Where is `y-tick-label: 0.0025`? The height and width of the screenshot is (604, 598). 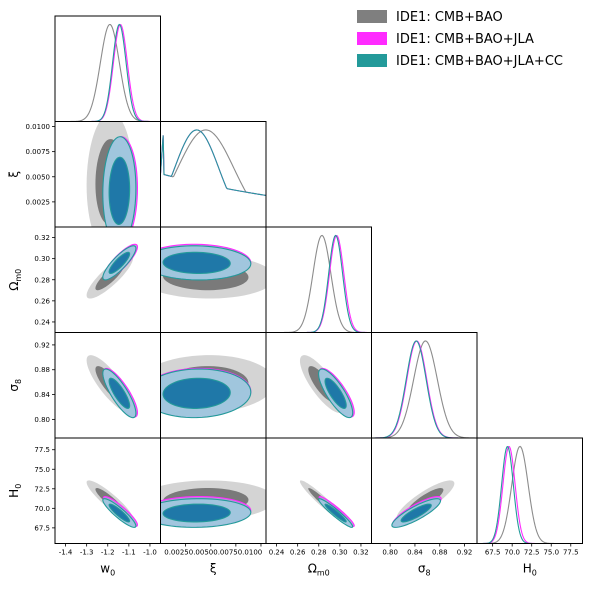 y-tick-label: 0.0025 is located at coordinates (38, 202).